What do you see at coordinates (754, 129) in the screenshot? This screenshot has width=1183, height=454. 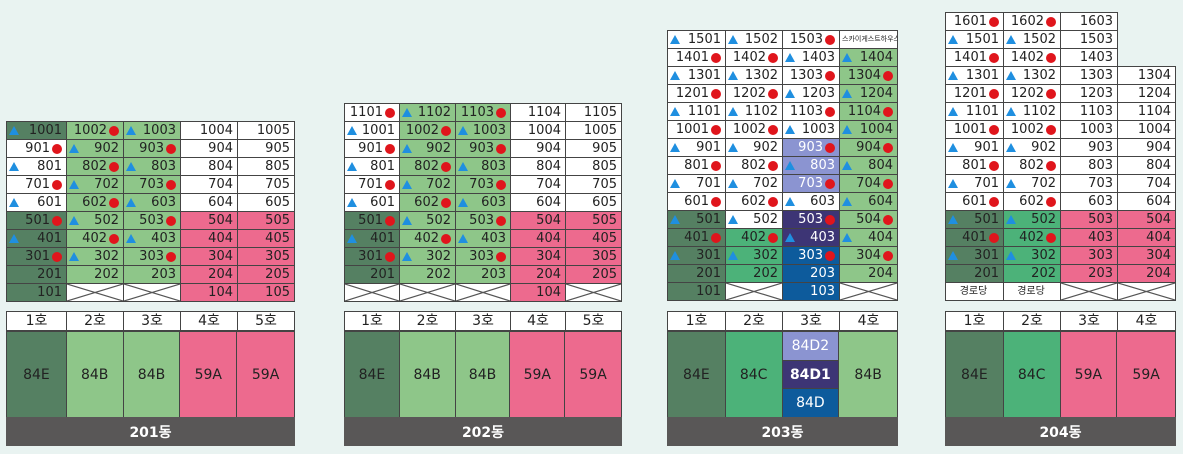 I see `unit-cell: 1002` at bounding box center [754, 129].